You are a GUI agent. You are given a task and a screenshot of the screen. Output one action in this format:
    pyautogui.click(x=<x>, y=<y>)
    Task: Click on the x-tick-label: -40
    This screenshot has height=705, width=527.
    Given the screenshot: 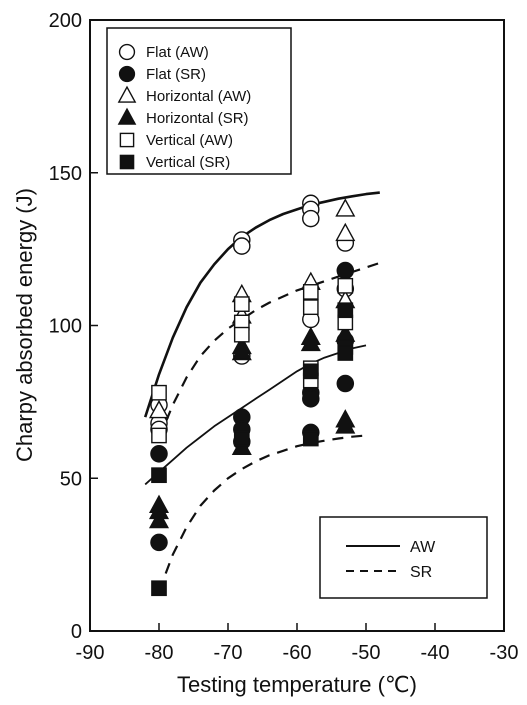 What is the action you would take?
    pyautogui.click(x=435, y=653)
    